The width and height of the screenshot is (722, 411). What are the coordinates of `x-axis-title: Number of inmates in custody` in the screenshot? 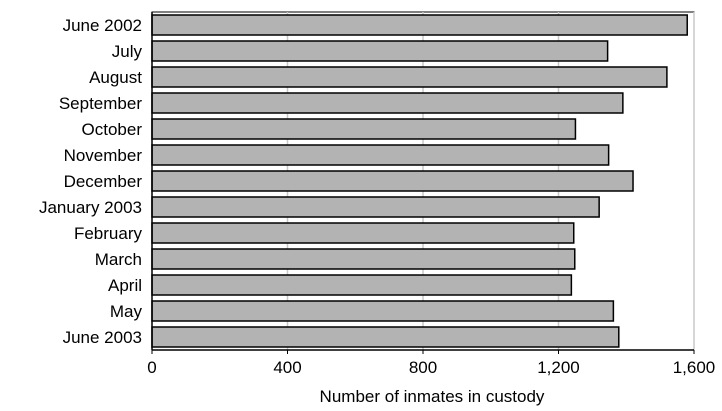 It's located at (432, 396).